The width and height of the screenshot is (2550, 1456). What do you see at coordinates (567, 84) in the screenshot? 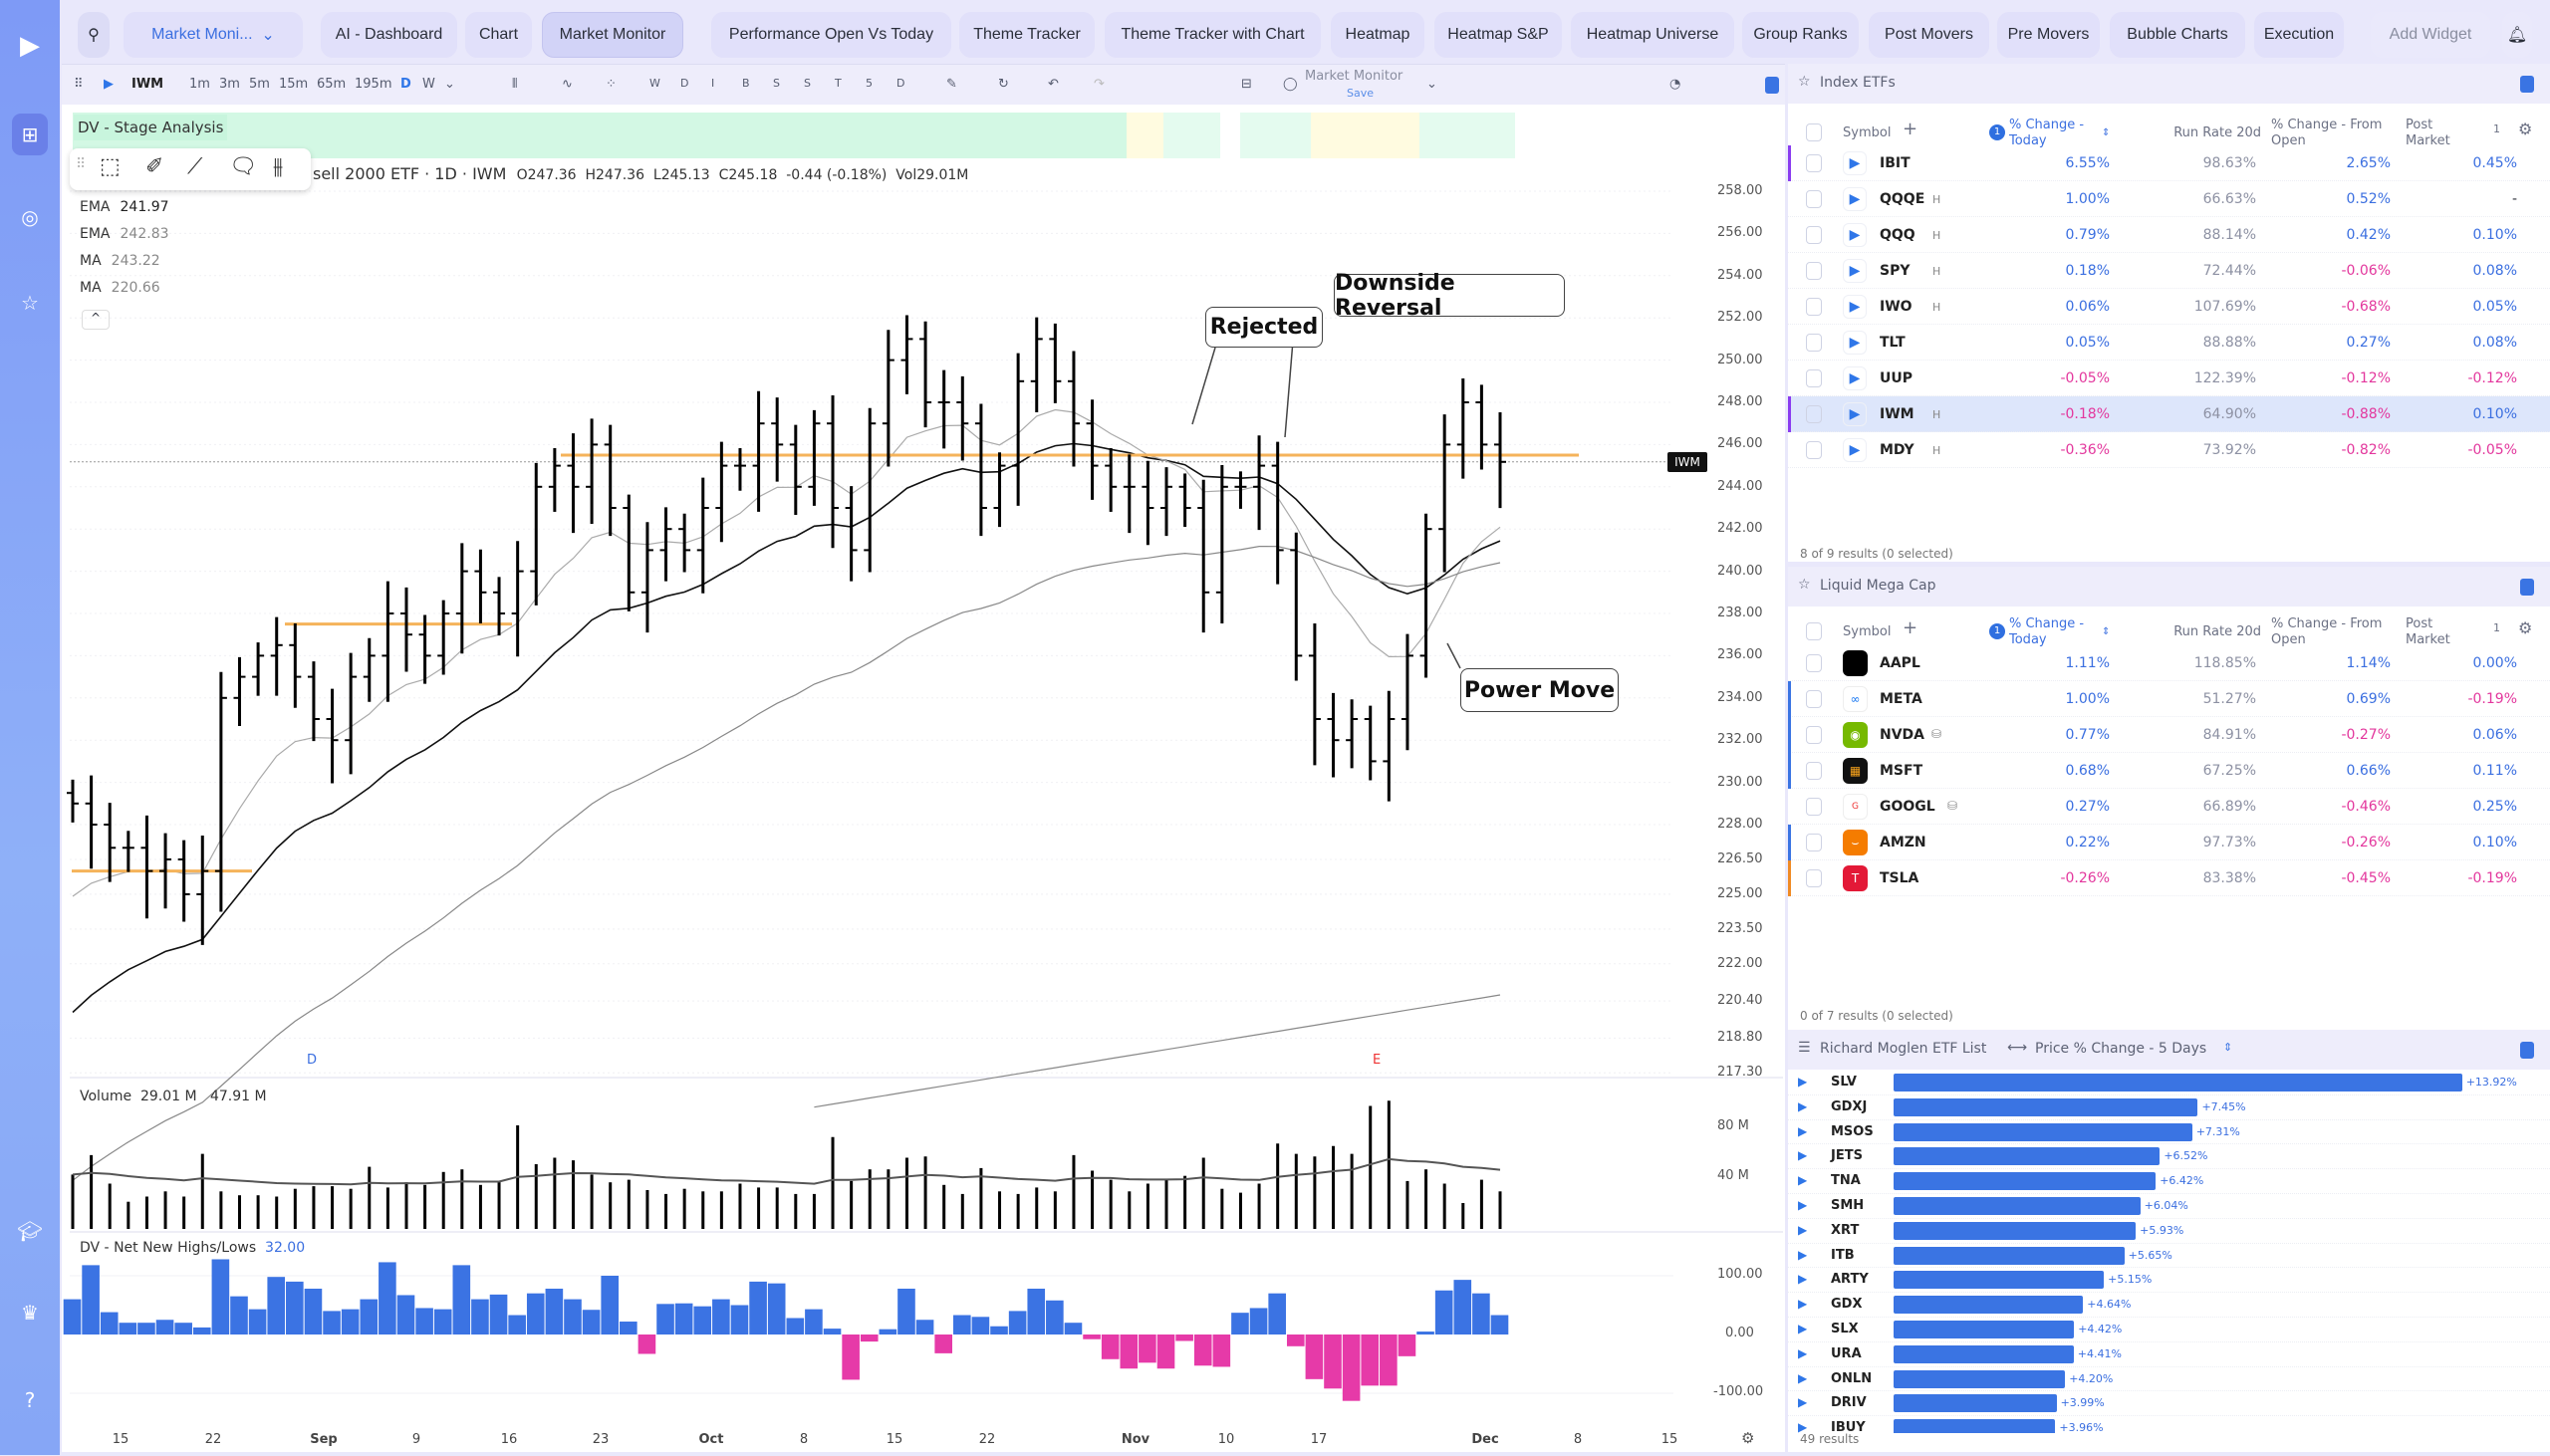
I see `indicators-icon: ∿` at bounding box center [567, 84].